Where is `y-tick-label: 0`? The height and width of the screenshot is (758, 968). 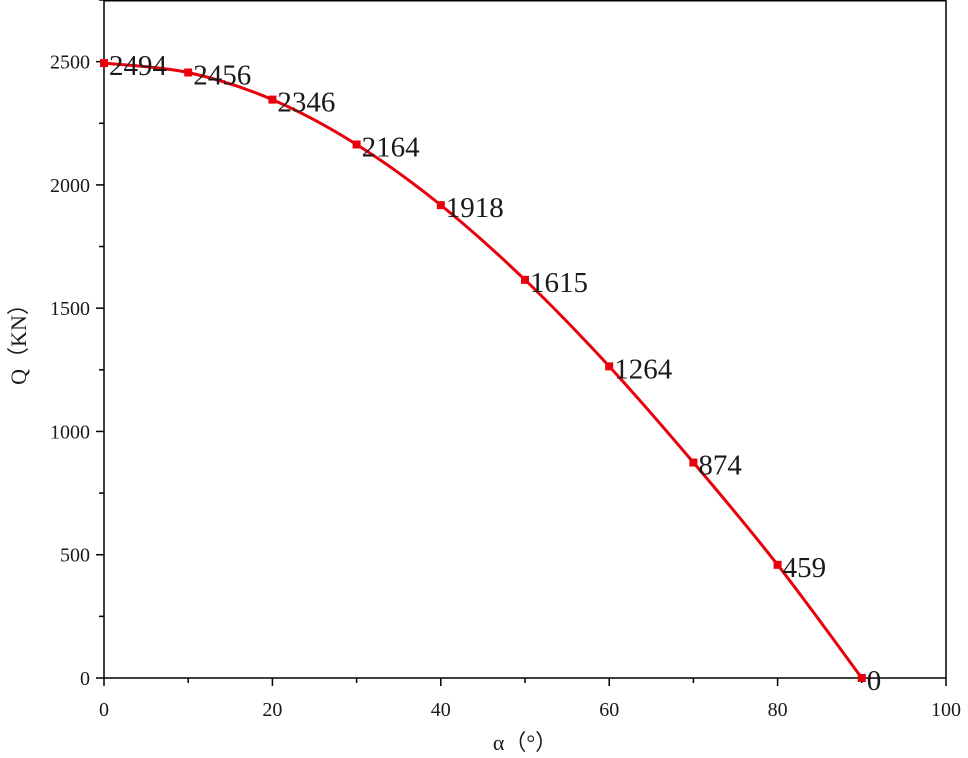 y-tick-label: 0 is located at coordinates (85, 679).